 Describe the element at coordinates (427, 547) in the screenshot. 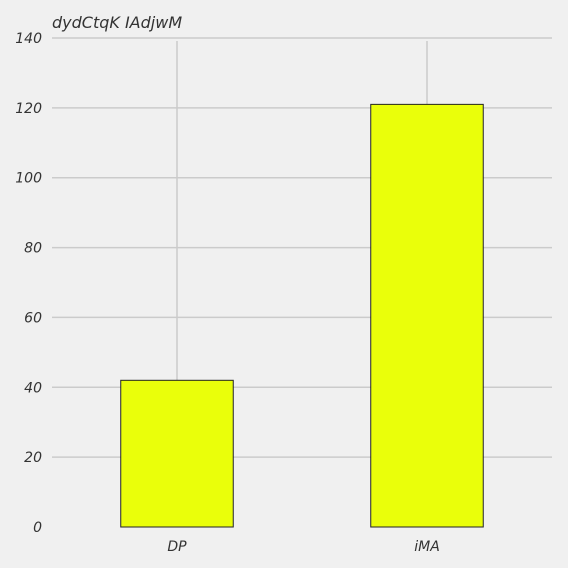

I see `x-tick-label: iMA` at that location.